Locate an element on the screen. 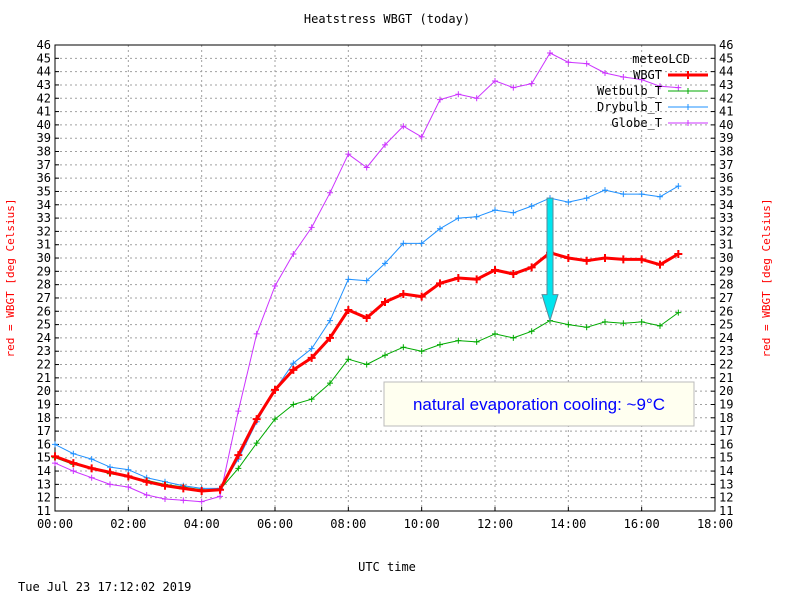 The height and width of the screenshot is (593, 794). y-tick-label-left: 44 is located at coordinates (44, 72).